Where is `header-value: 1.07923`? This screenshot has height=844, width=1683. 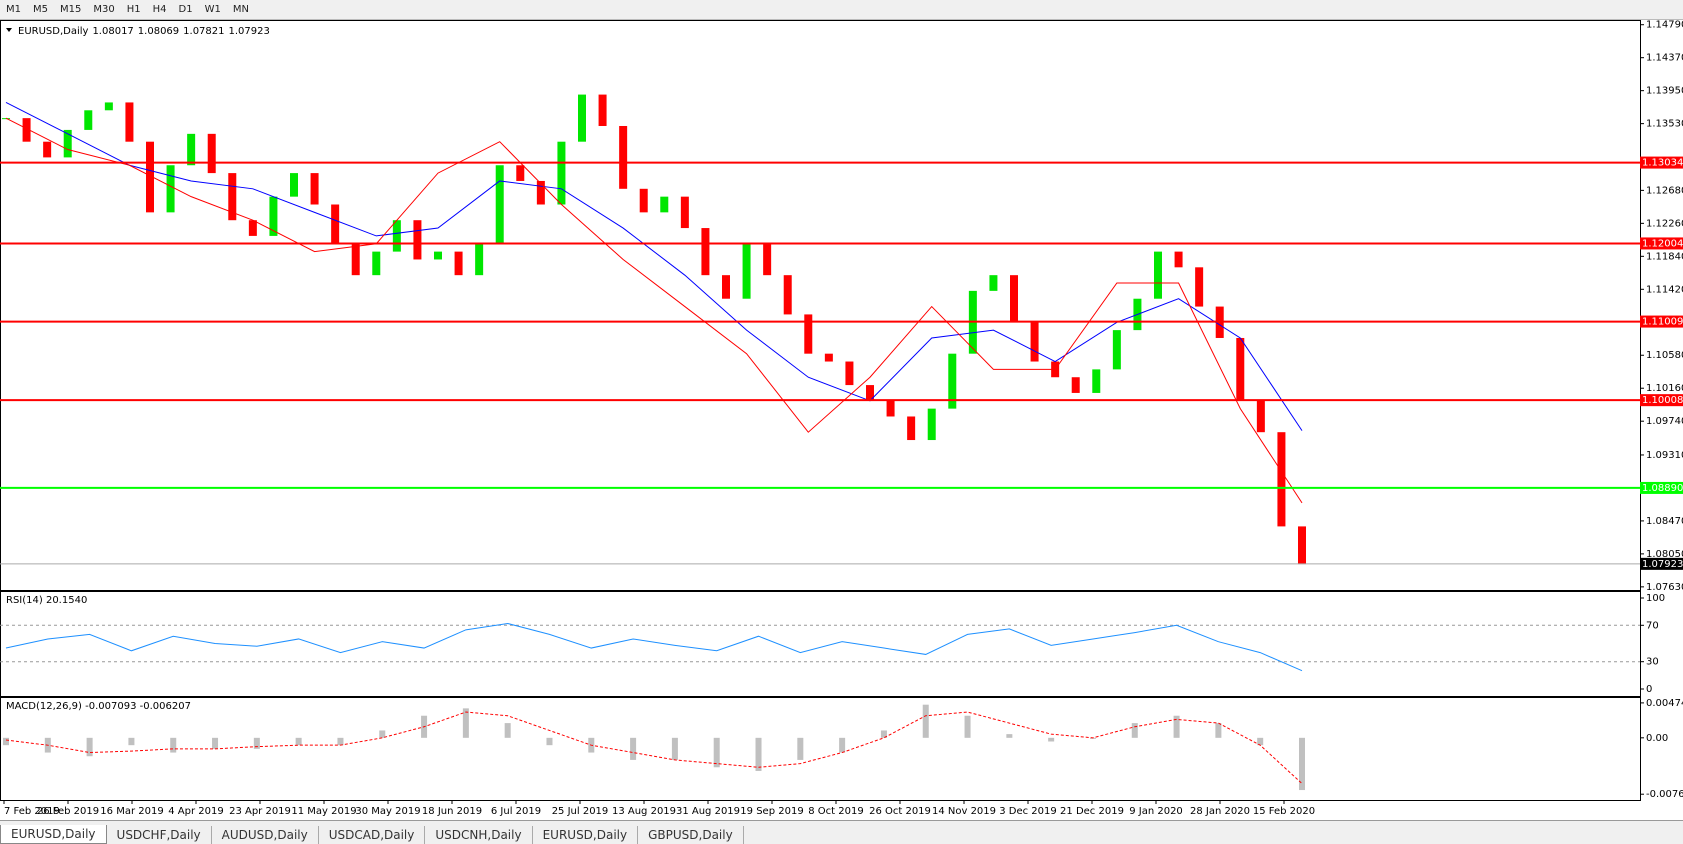
header-value: 1.07923 is located at coordinates (249, 31).